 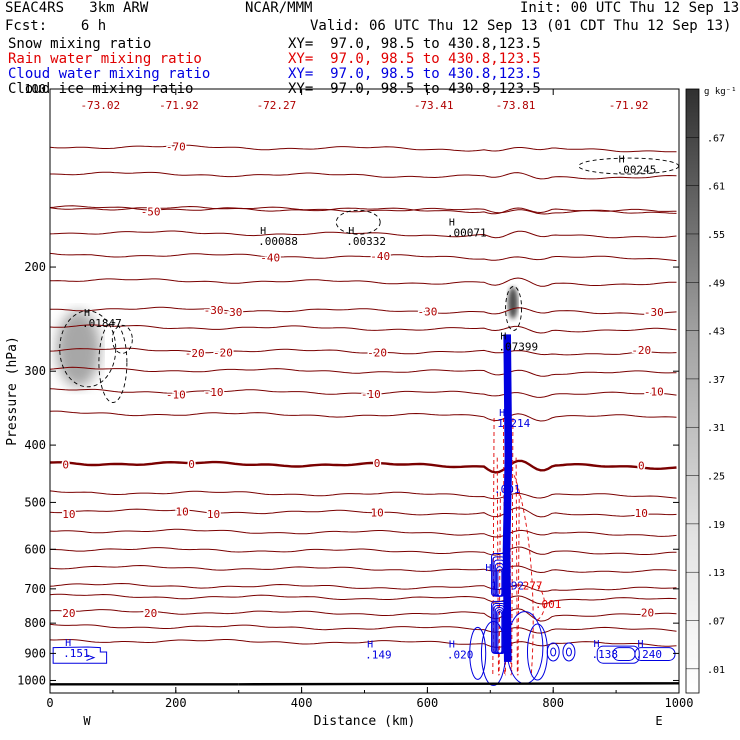 What do you see at coordinates (100, 105) in the screenshot?
I see `temperature-min-label: -73.02` at bounding box center [100, 105].